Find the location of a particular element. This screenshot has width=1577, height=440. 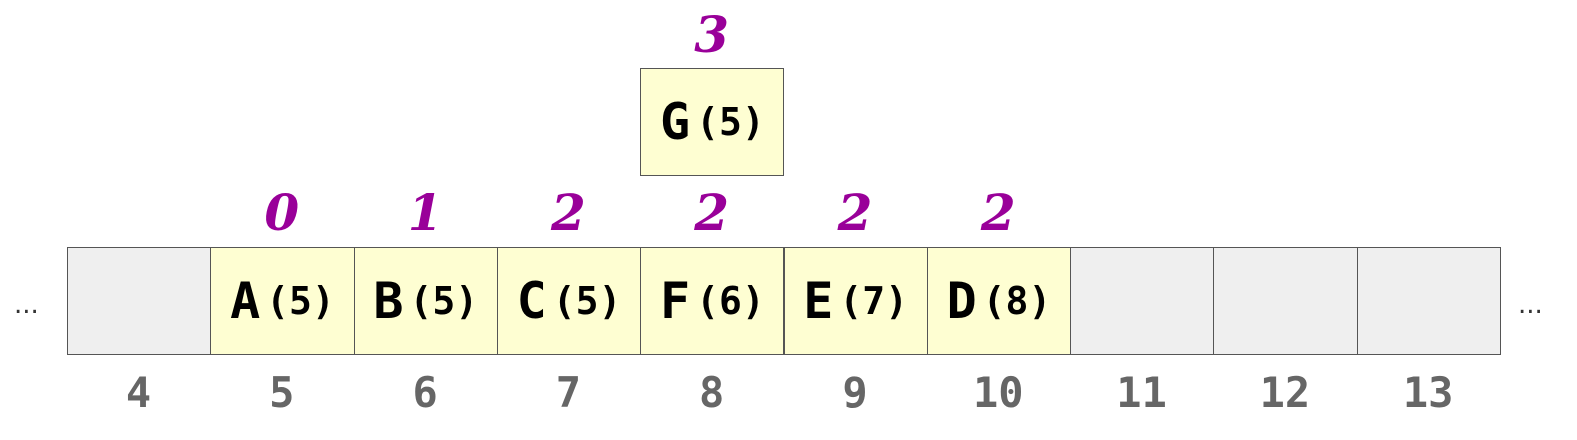

cell-count: (6) is located at coordinates (730, 301).